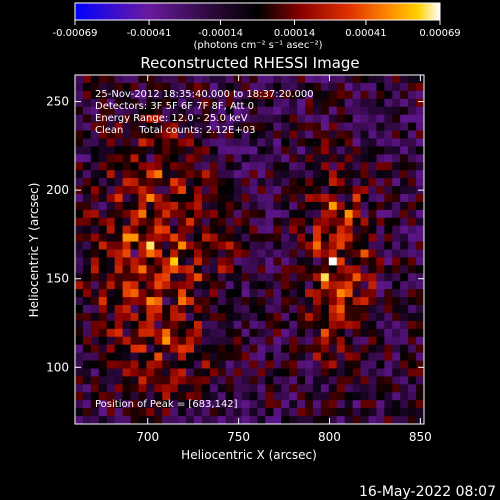 The height and width of the screenshot is (500, 500). I want to click on annotation-peak-position: Position of Peak = [683,142], so click(166, 404).